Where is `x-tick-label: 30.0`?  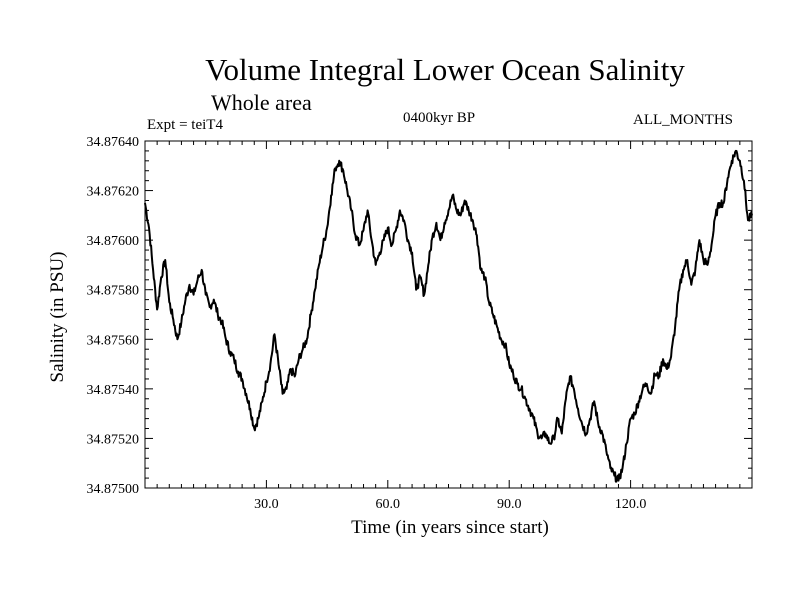
x-tick-label: 30.0 is located at coordinates (266, 504).